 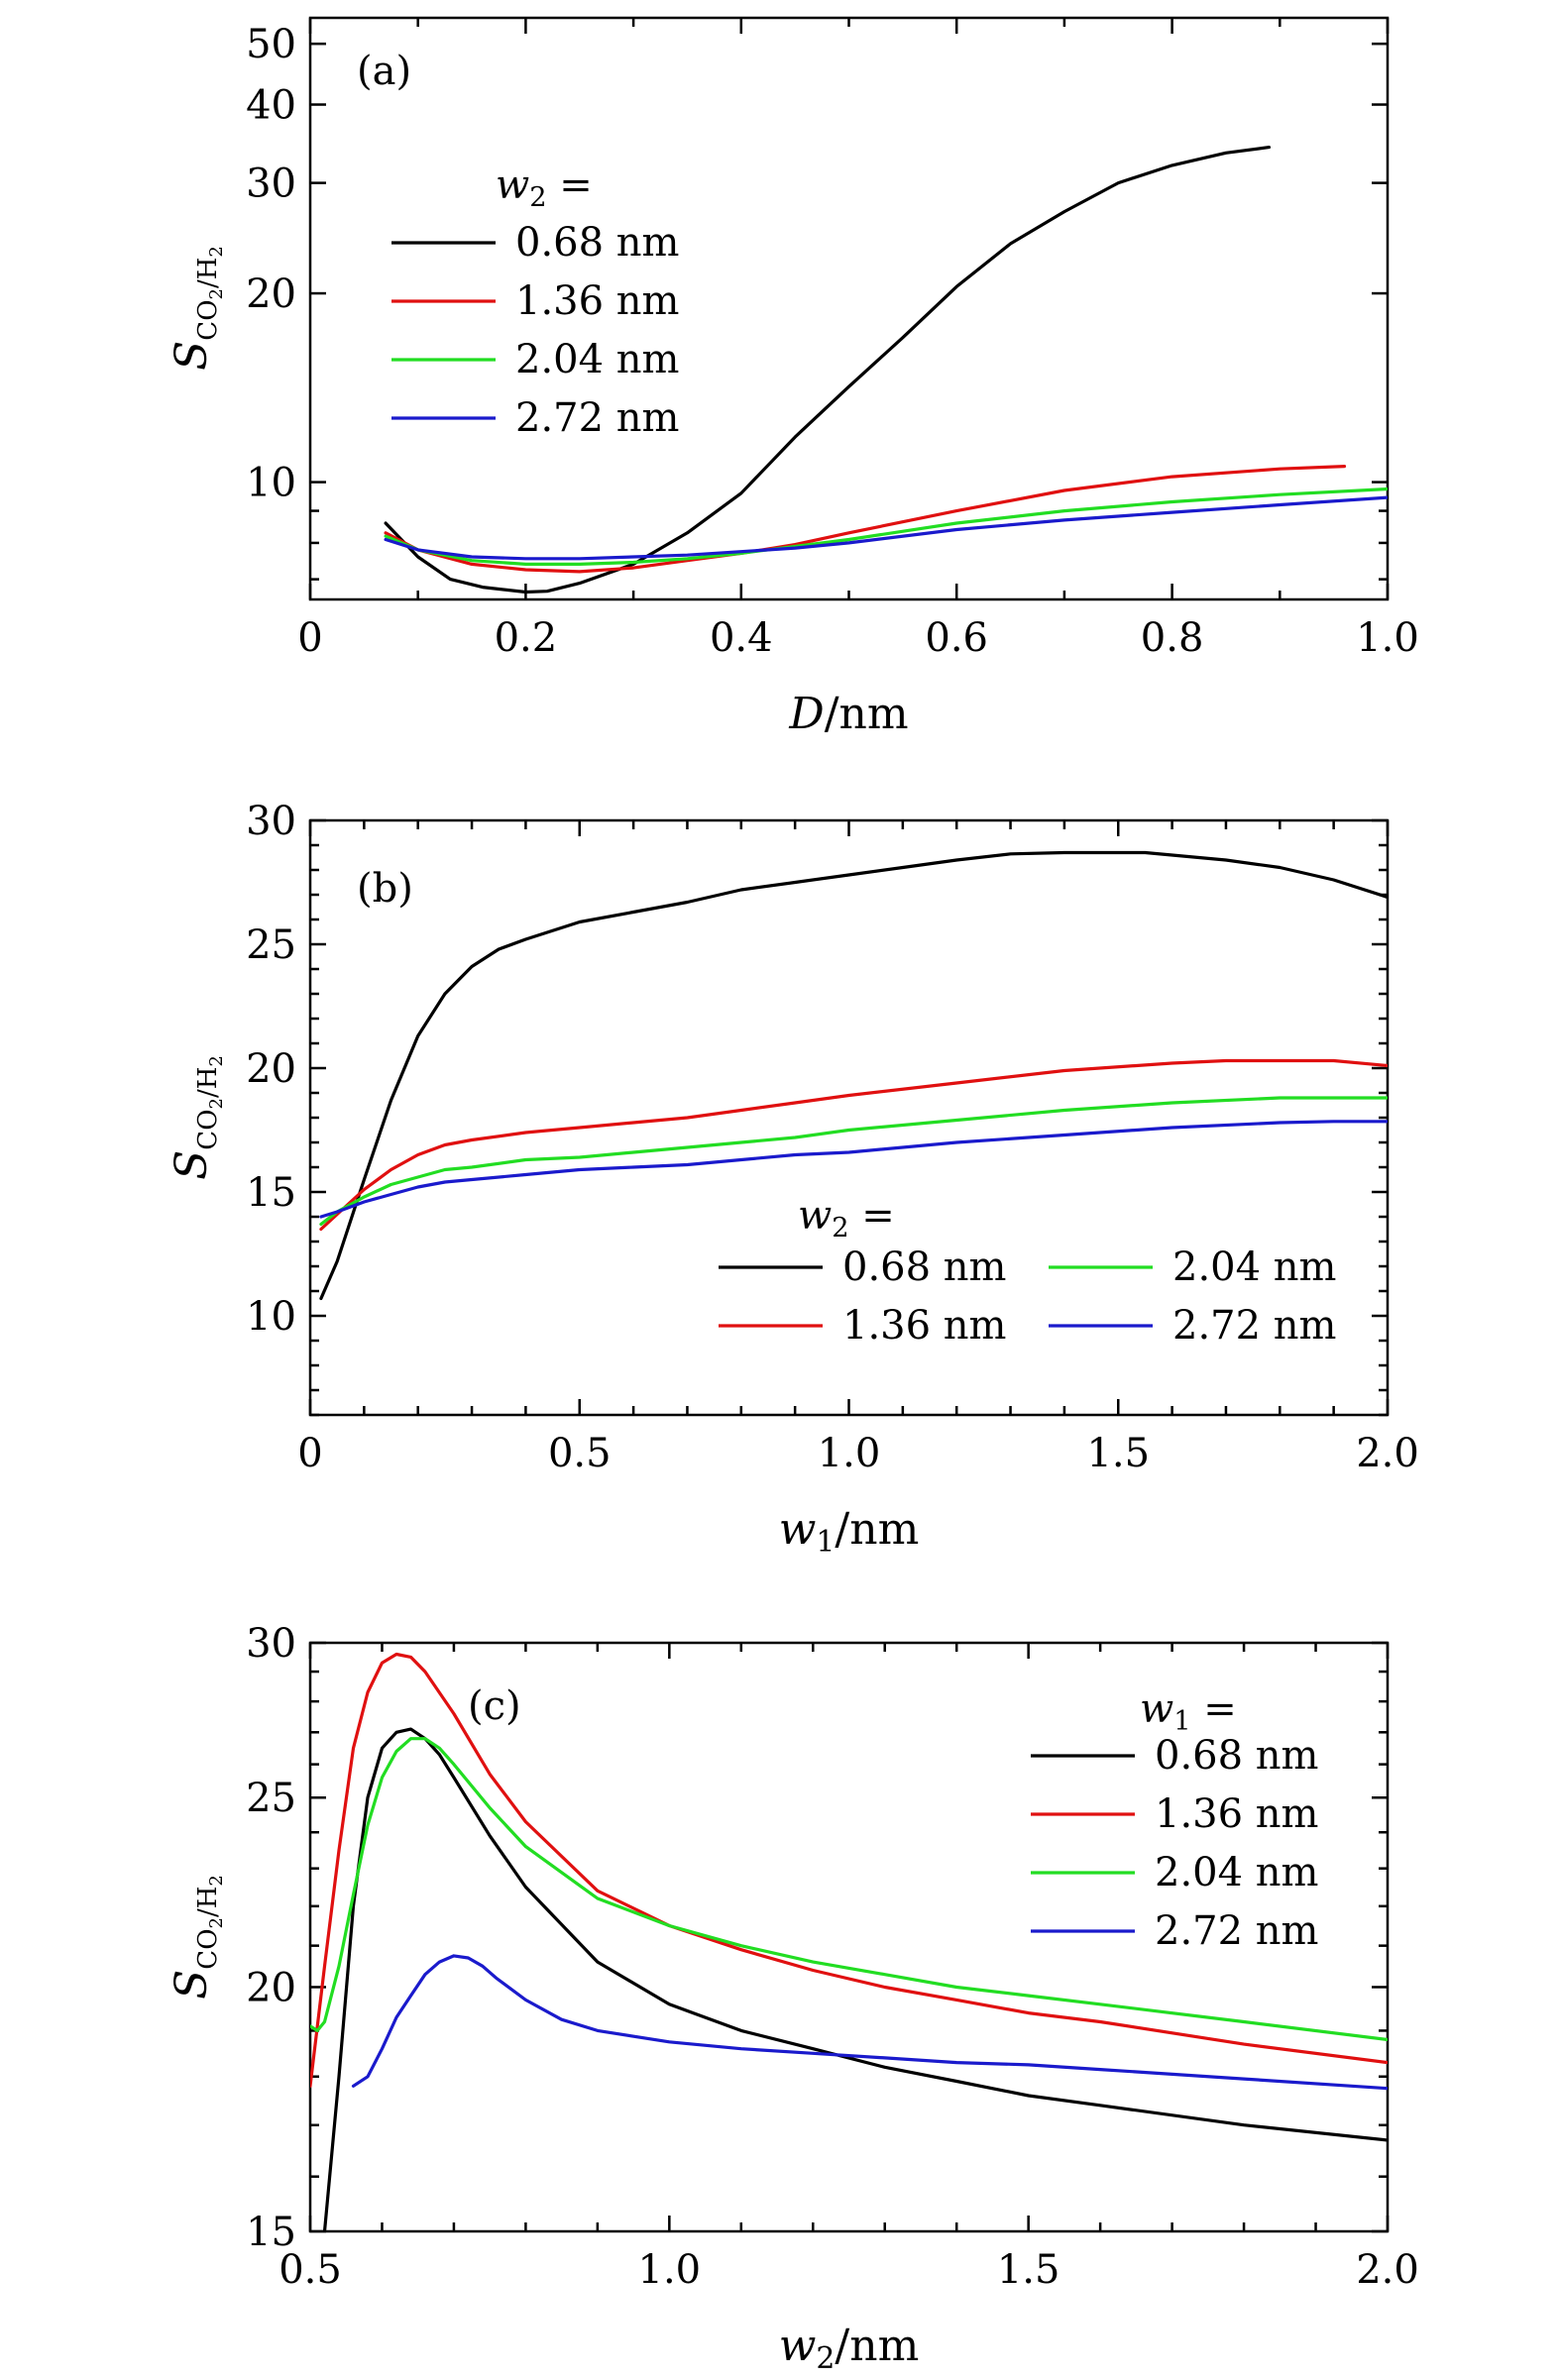 I want to click on y-tick-label: 40, so click(x=271, y=106).